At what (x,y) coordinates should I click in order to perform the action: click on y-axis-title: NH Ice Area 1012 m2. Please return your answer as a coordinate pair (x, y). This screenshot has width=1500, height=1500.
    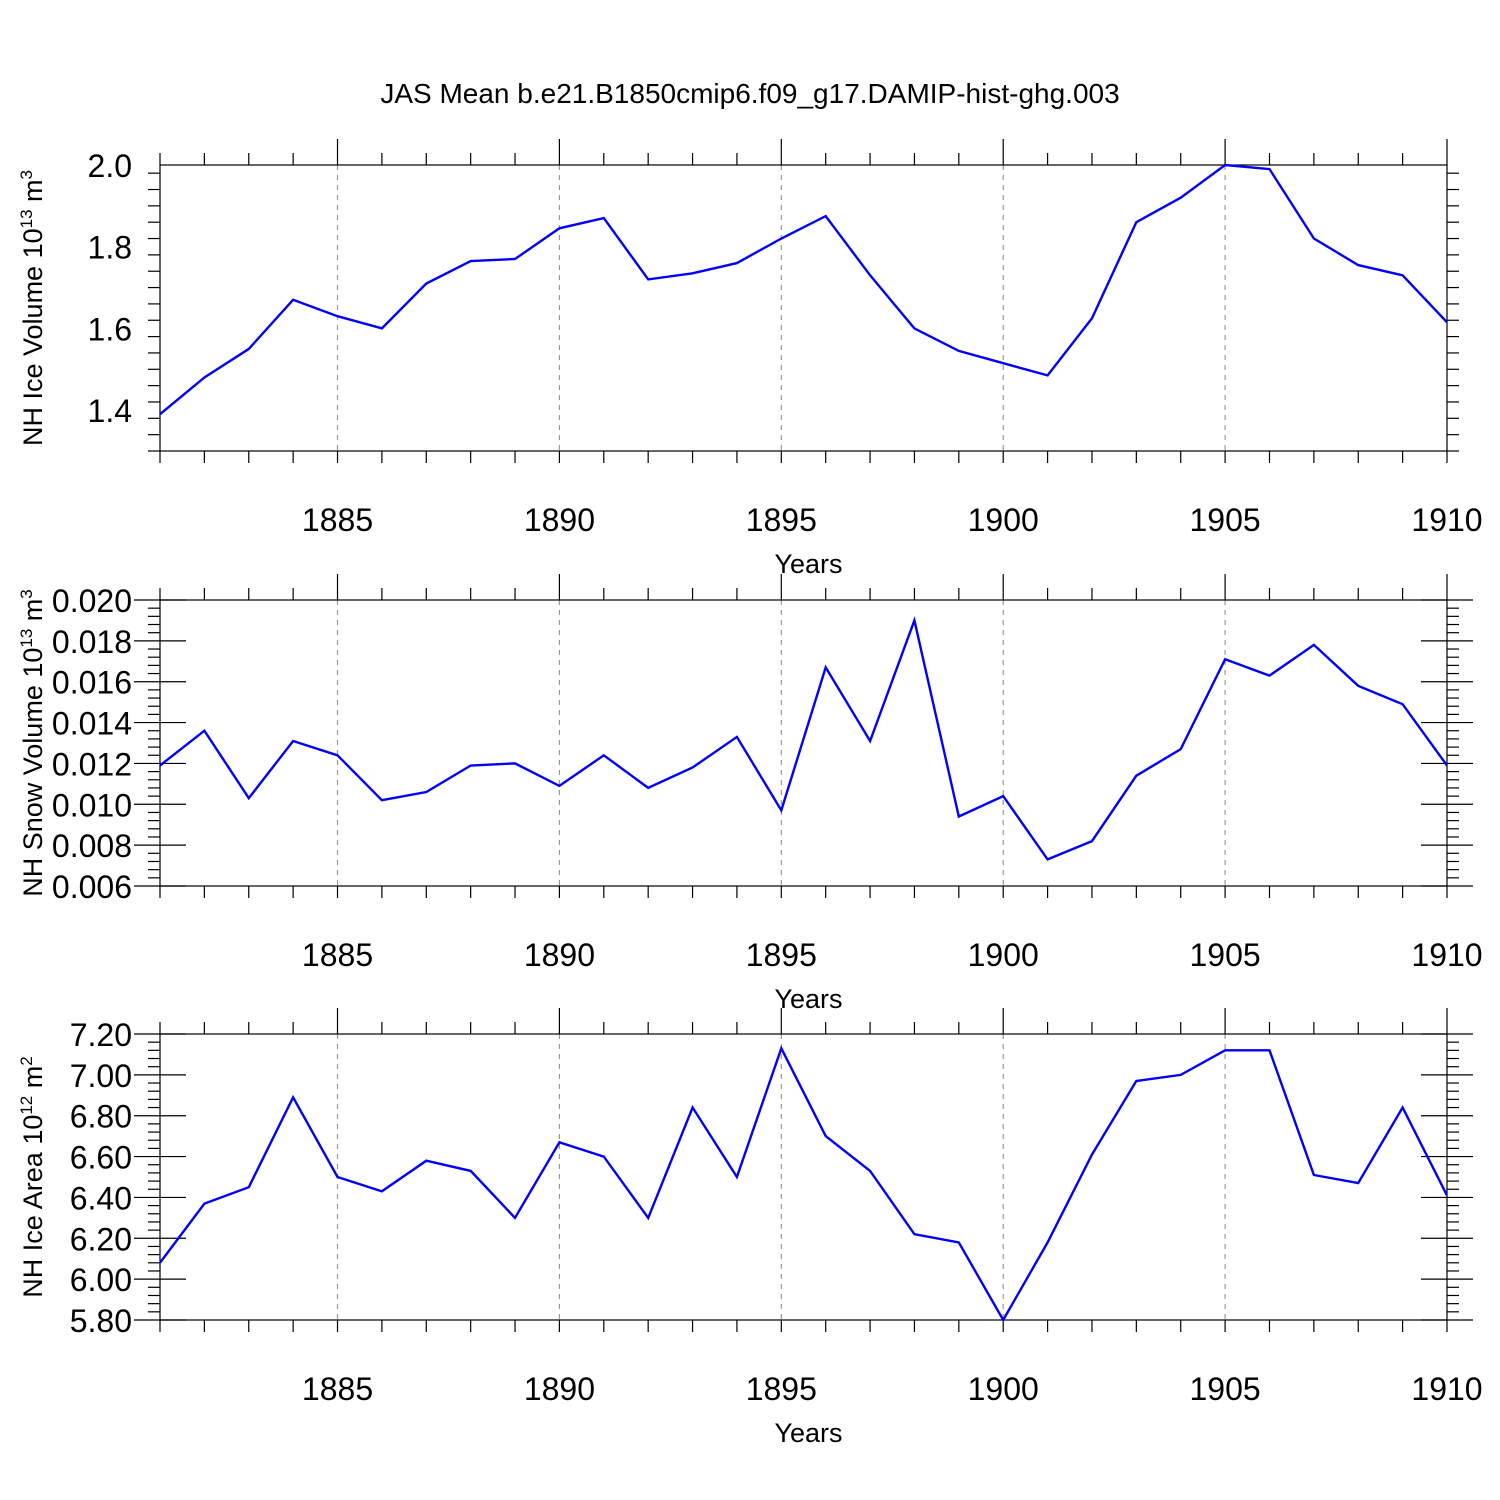
    Looking at the image, I should click on (32, 1176).